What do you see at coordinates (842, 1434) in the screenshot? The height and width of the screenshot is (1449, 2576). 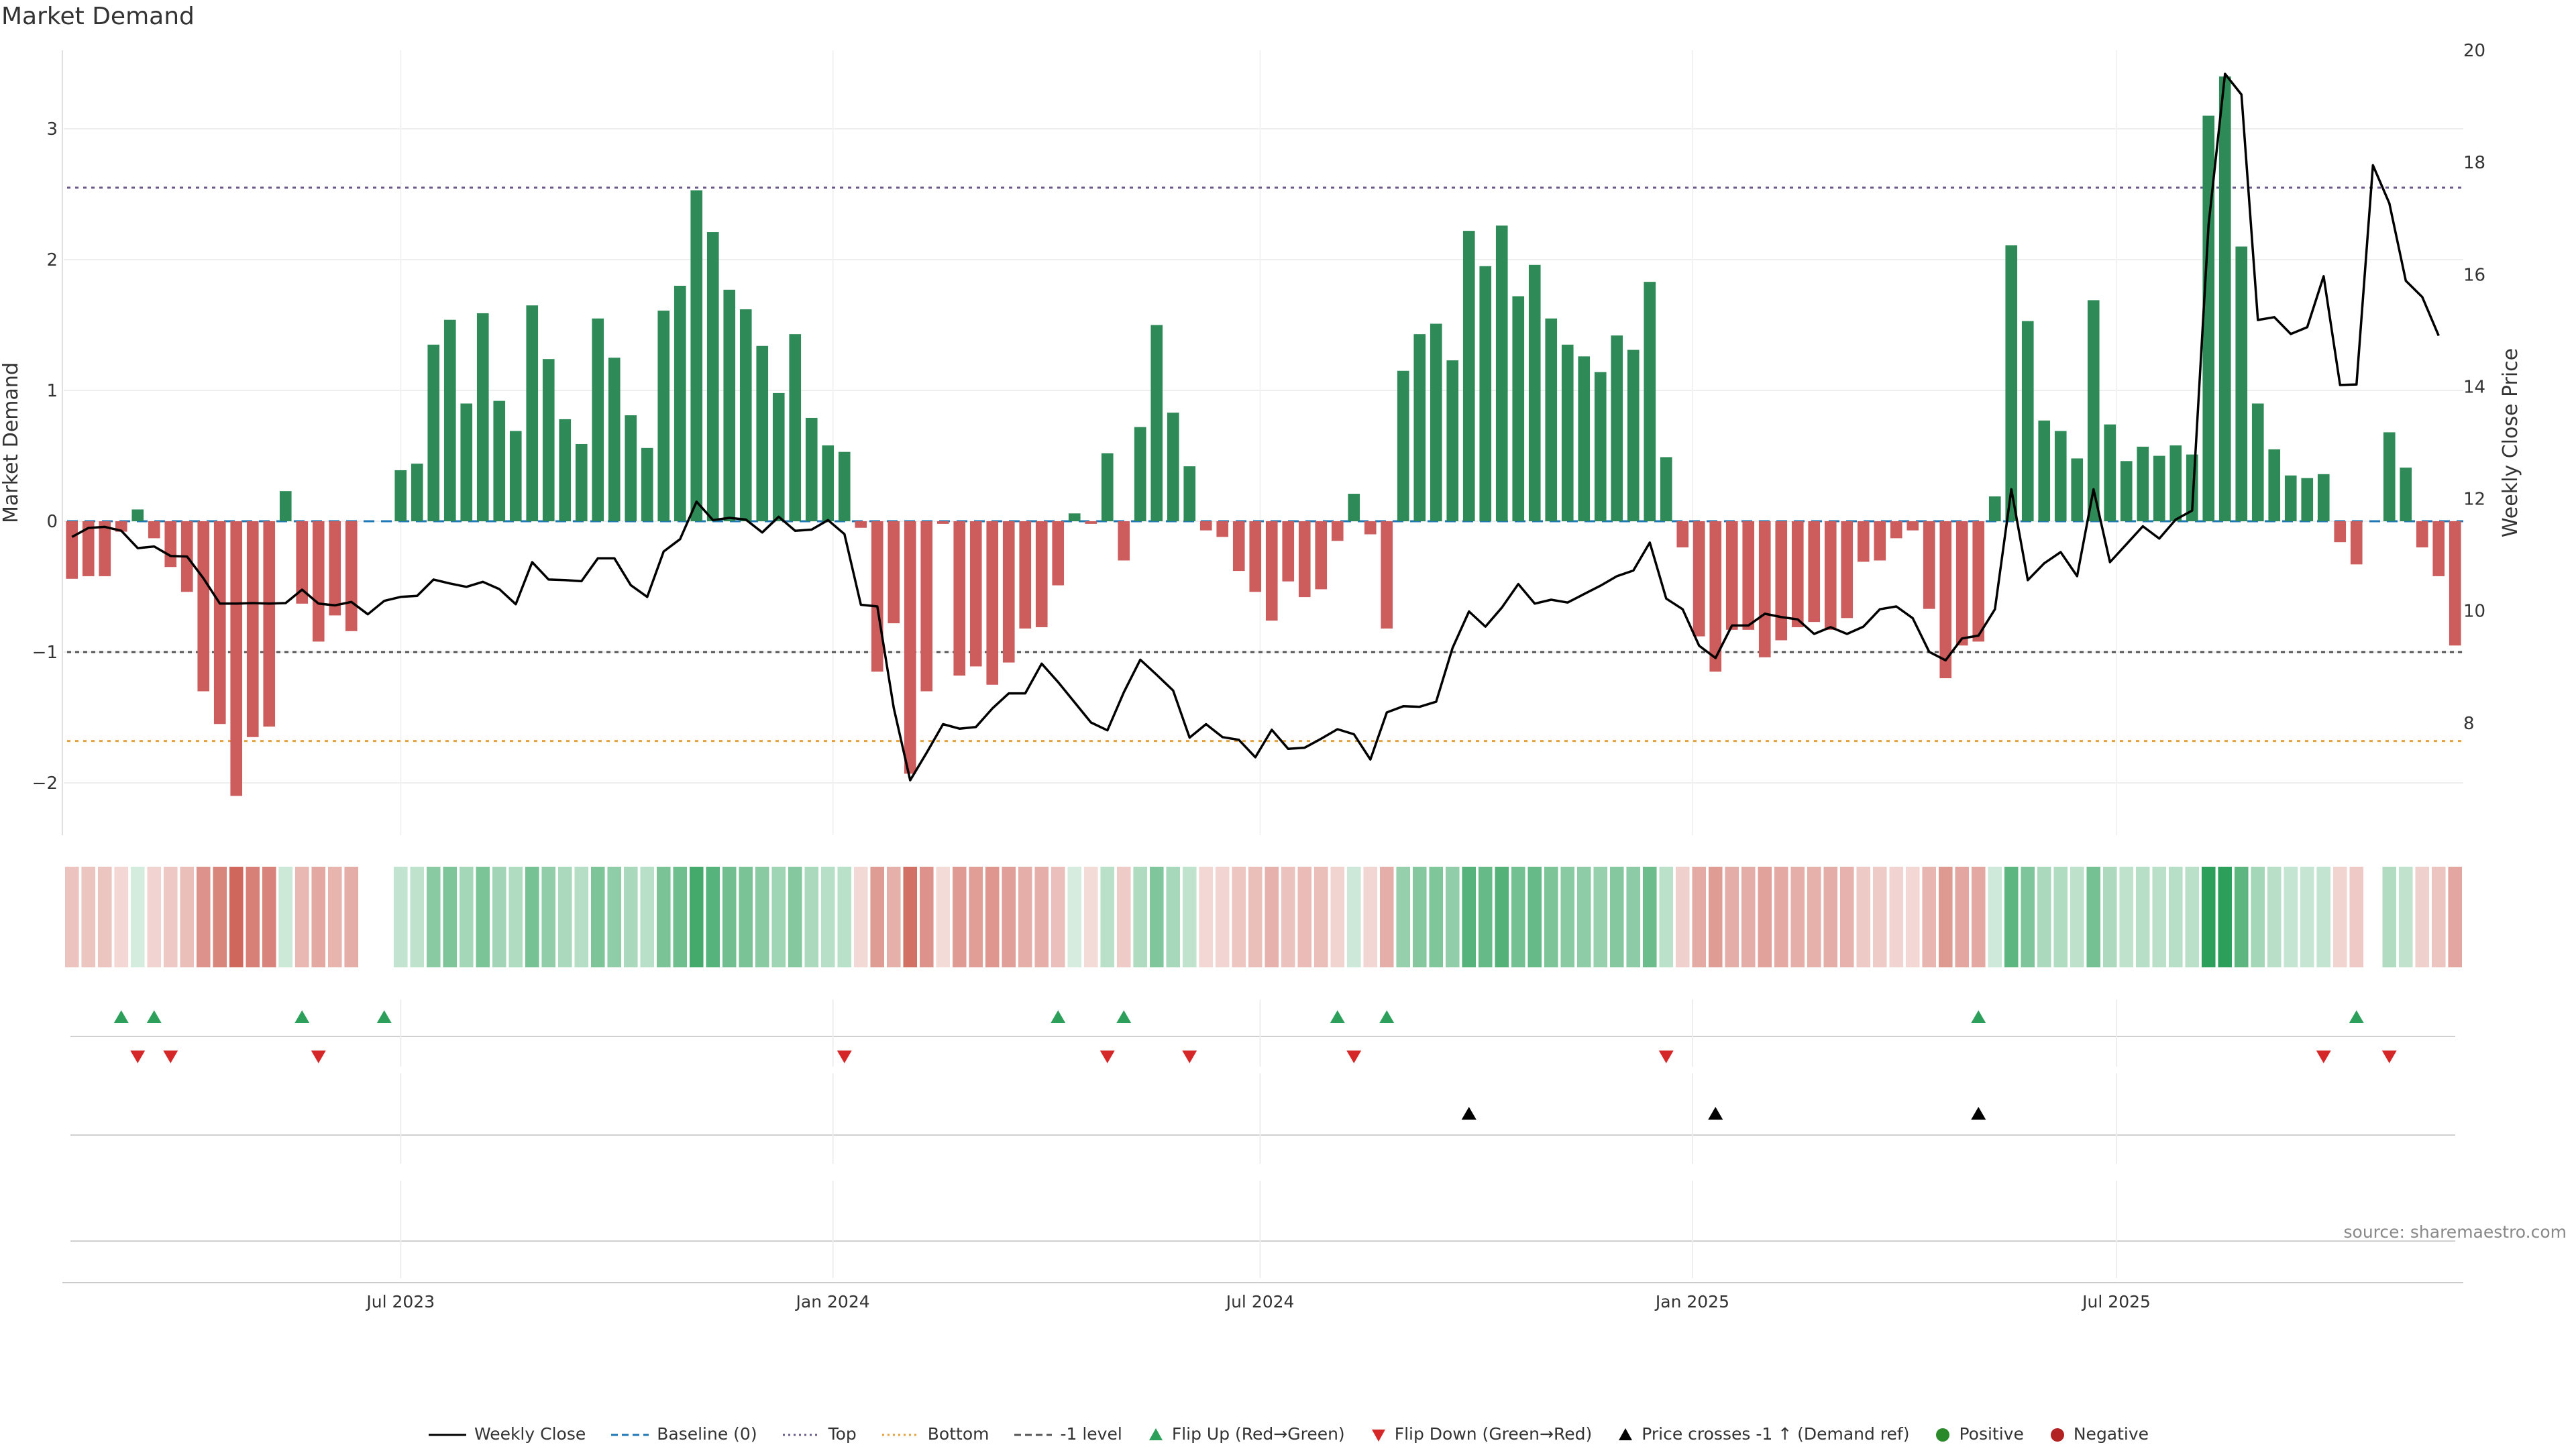 I see `legend-label: Top` at bounding box center [842, 1434].